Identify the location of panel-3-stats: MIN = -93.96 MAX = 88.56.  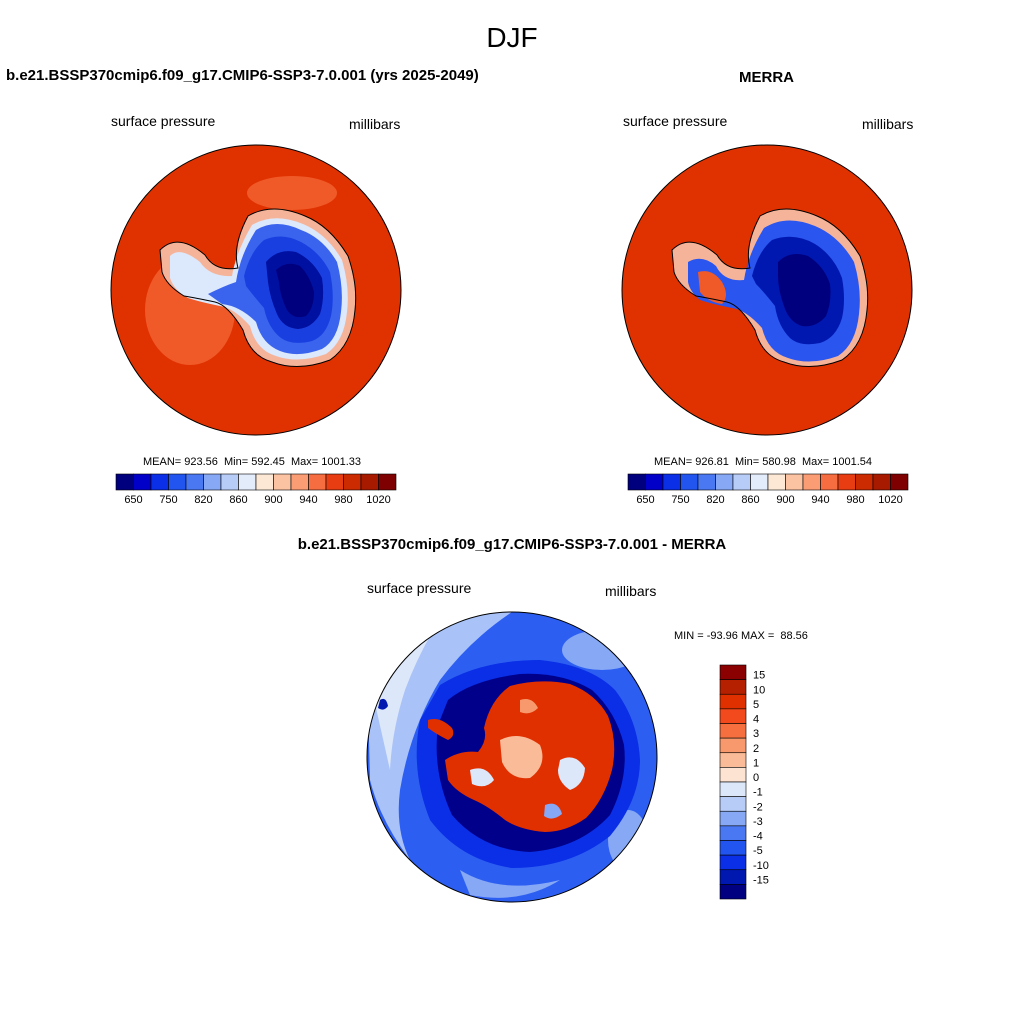
(741, 636).